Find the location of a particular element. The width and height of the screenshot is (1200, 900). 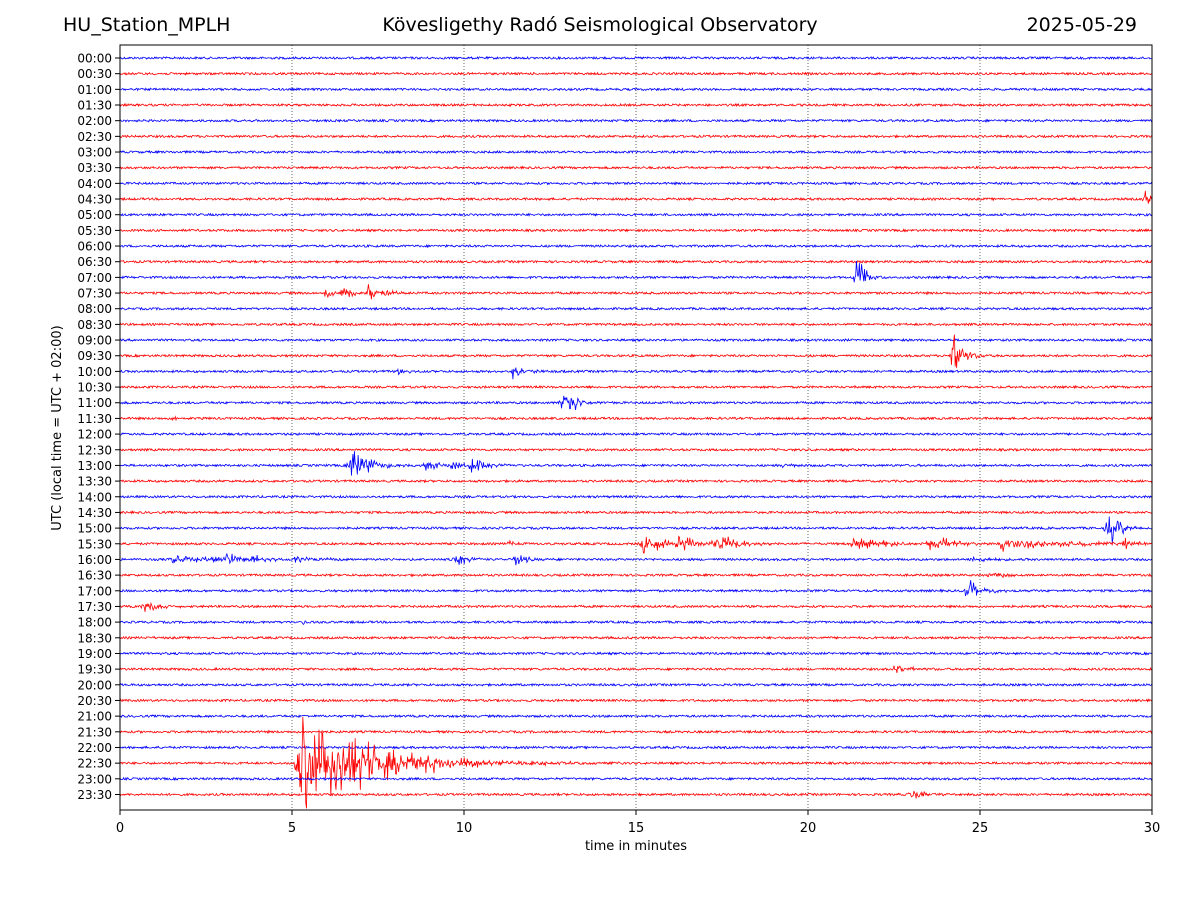

plot-date: 2025-05-29 is located at coordinates (1081, 25).